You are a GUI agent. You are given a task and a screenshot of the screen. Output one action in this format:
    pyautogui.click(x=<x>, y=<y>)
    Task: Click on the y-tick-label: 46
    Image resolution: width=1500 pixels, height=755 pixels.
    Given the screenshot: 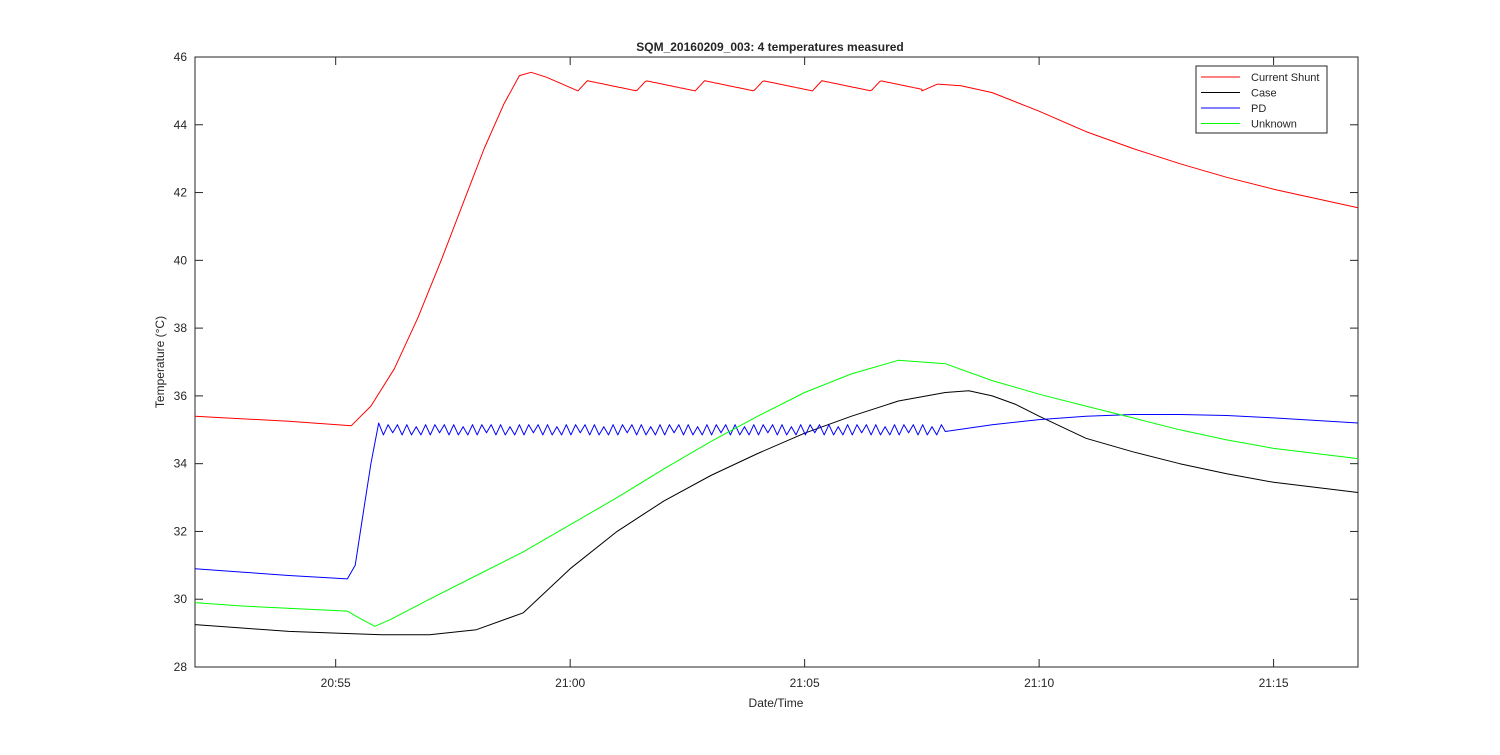 What is the action you would take?
    pyautogui.click(x=181, y=57)
    